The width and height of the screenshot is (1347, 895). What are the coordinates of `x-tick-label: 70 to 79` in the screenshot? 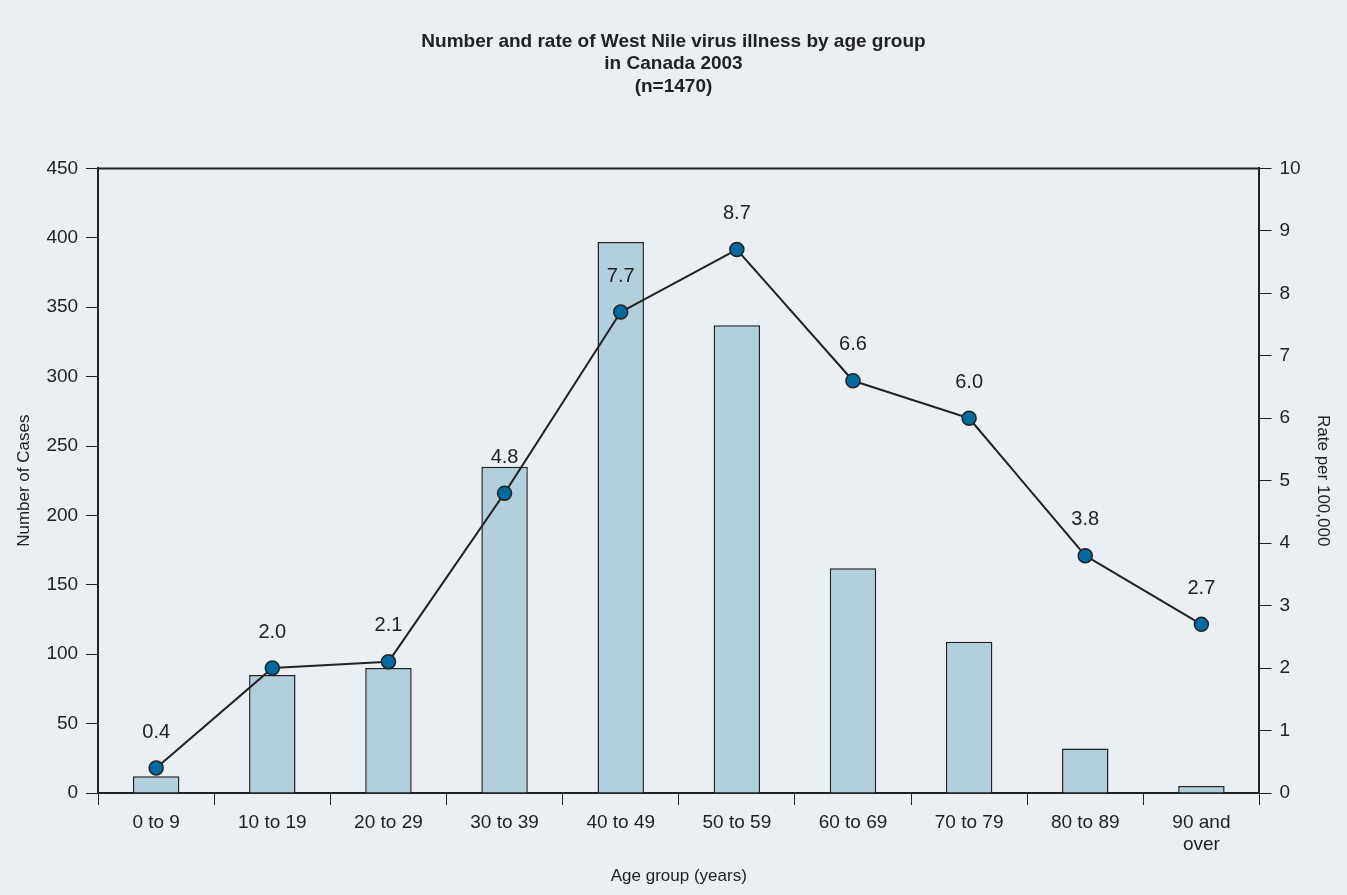 It's located at (969, 821).